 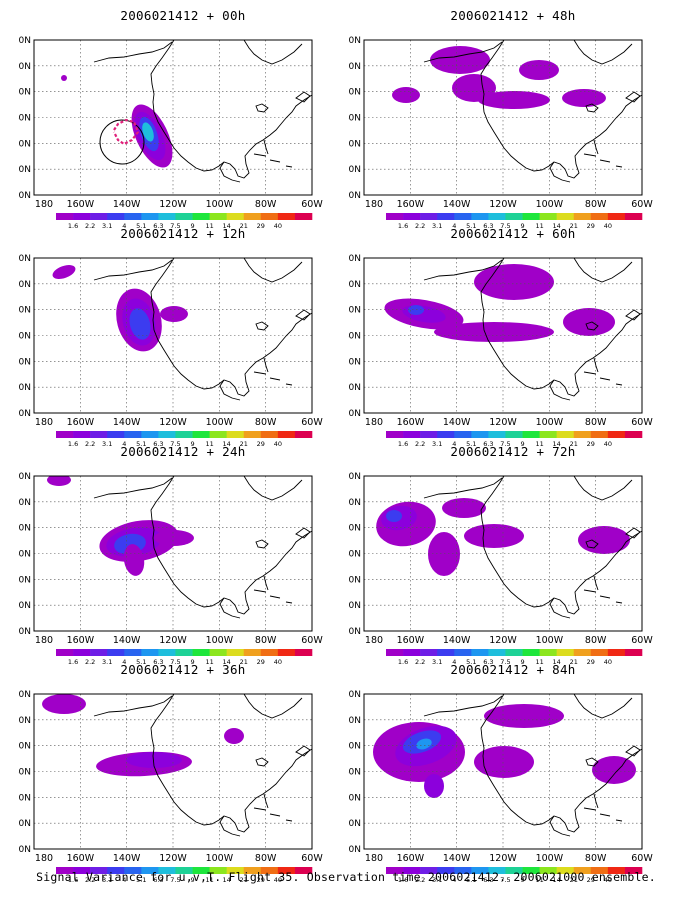 I want to click on colorbar-label: 21, so click(x=244, y=443).